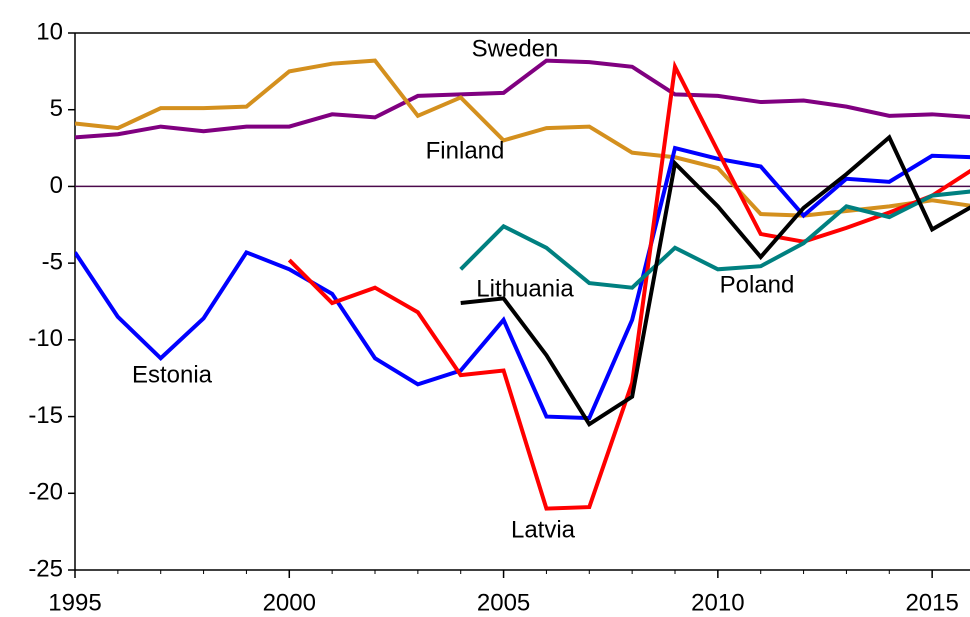 The width and height of the screenshot is (970, 617). I want to click on x-tick-label: 1995, so click(74, 602).